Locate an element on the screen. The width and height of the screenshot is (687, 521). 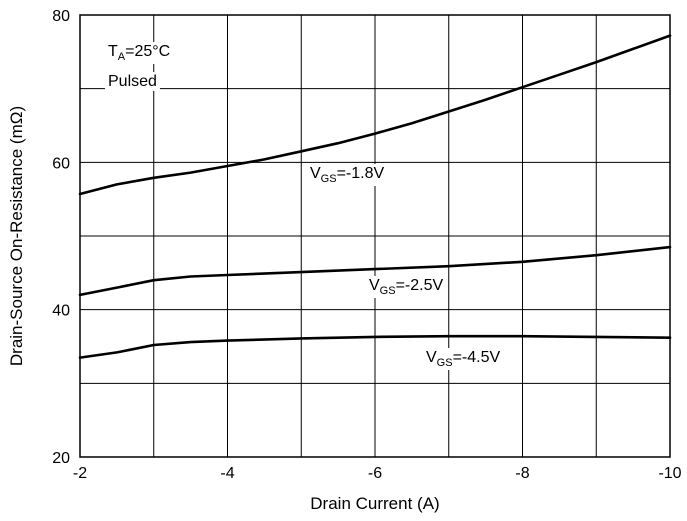
series-label-vgs-2-5v: VGS=-2.5V is located at coordinates (406, 287).